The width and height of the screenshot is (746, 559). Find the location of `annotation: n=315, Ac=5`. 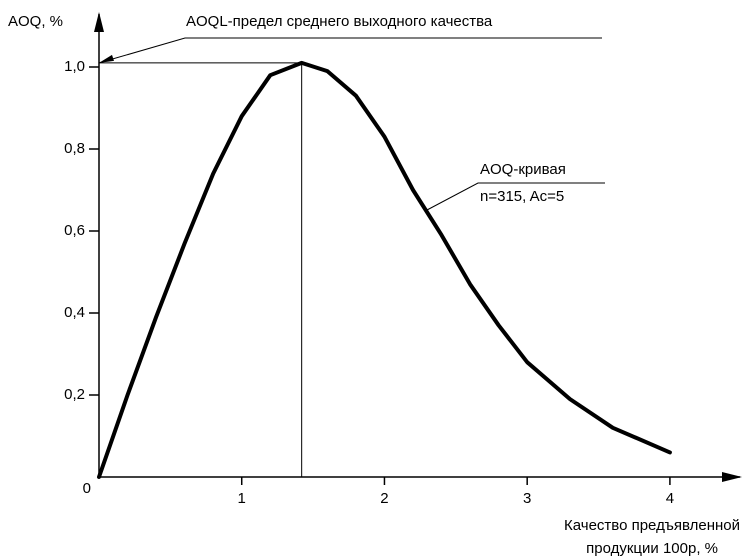

annotation: n=315, Ac=5 is located at coordinates (522, 196).